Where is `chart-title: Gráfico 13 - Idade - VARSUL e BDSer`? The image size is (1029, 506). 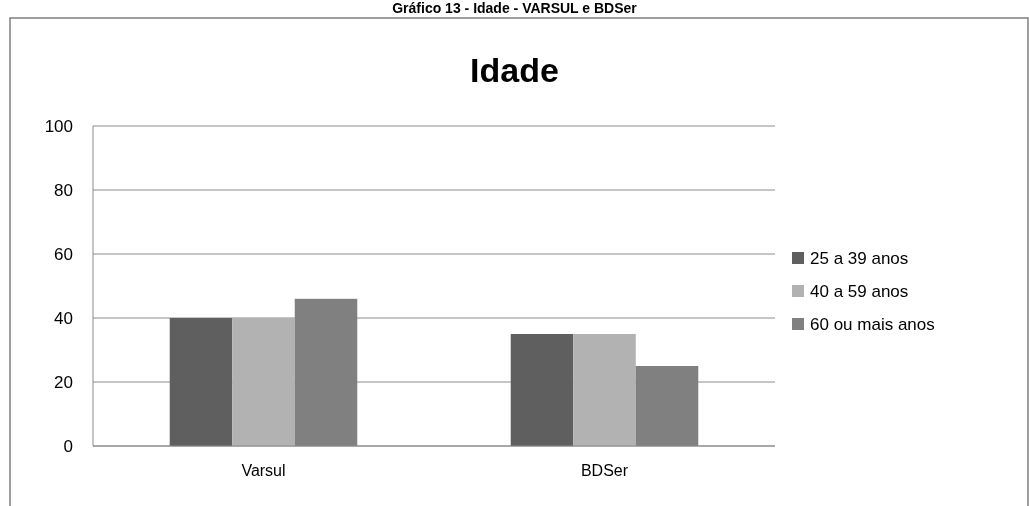
chart-title: Gráfico 13 - Idade - VARSUL e BDSer is located at coordinates (515, 8).